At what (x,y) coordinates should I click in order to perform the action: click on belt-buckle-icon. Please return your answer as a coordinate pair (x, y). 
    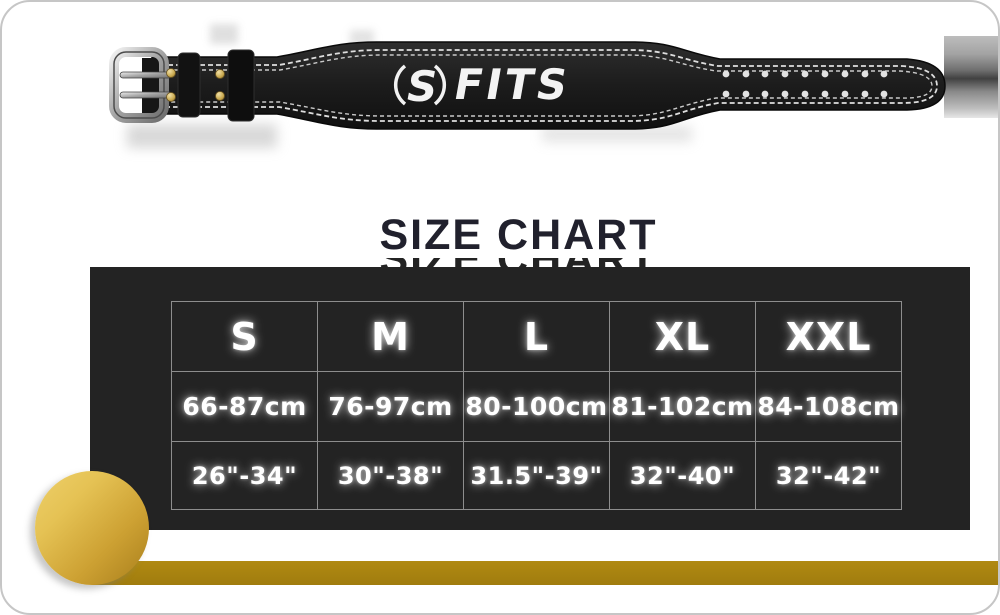
    Looking at the image, I should click on (141, 85).